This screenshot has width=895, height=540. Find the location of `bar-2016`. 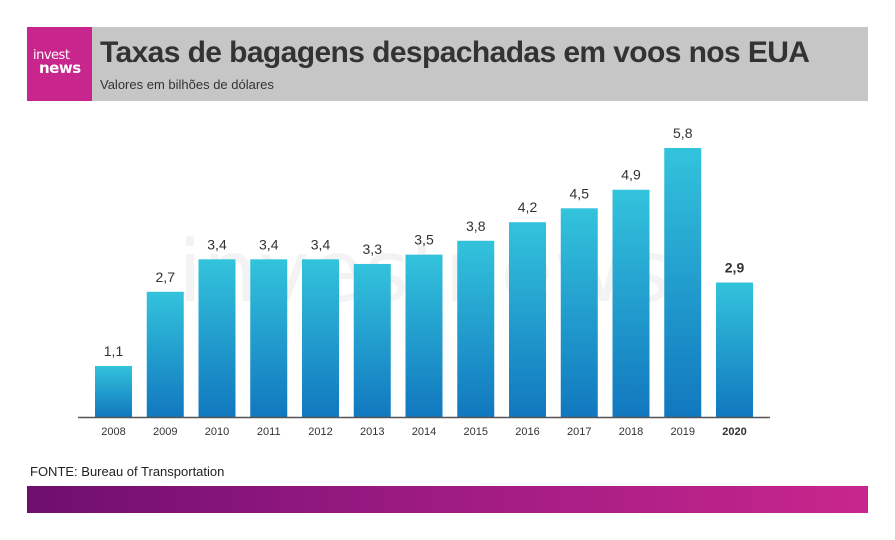

bar-2016 is located at coordinates (527, 319).